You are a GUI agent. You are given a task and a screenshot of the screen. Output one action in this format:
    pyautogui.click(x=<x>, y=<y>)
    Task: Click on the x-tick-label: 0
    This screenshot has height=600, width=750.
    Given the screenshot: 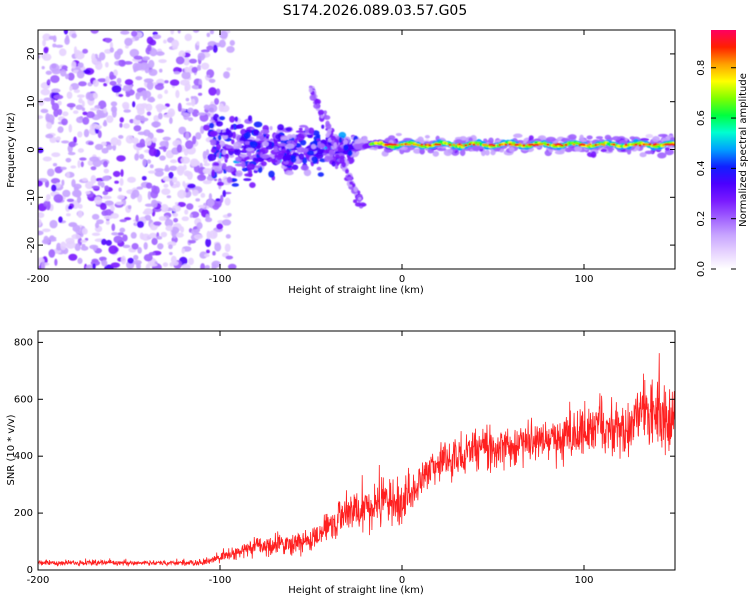 What is the action you would take?
    pyautogui.click(x=402, y=580)
    